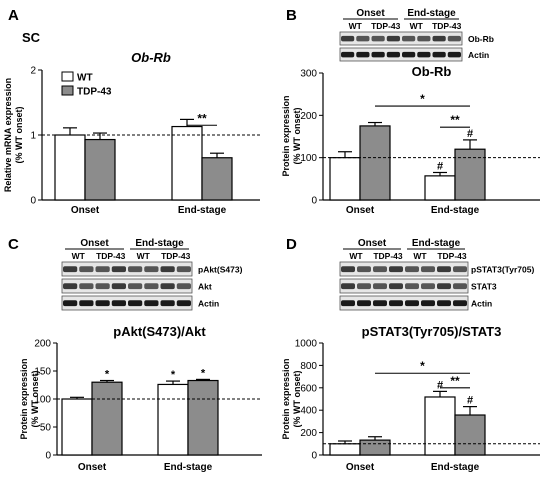  What do you see at coordinates (159, 331) in the screenshot?
I see `chart-title: pAkt(S473)/Akt` at bounding box center [159, 331].